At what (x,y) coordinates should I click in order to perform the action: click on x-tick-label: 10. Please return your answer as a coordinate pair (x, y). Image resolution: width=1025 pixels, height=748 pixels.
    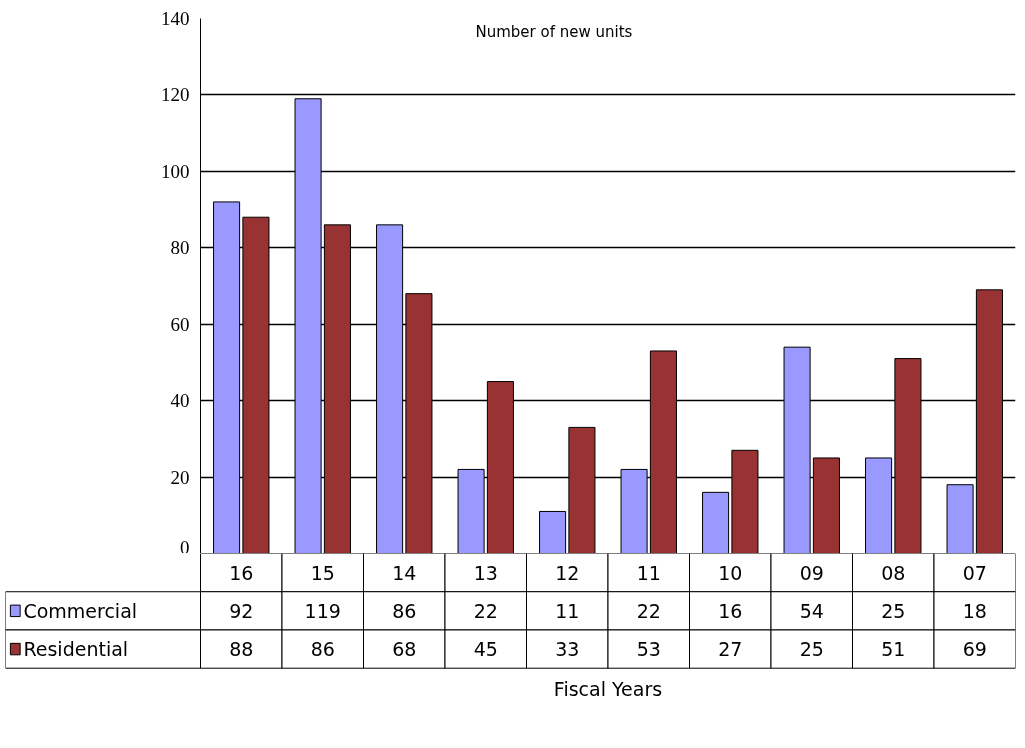
    Looking at the image, I should click on (730, 572).